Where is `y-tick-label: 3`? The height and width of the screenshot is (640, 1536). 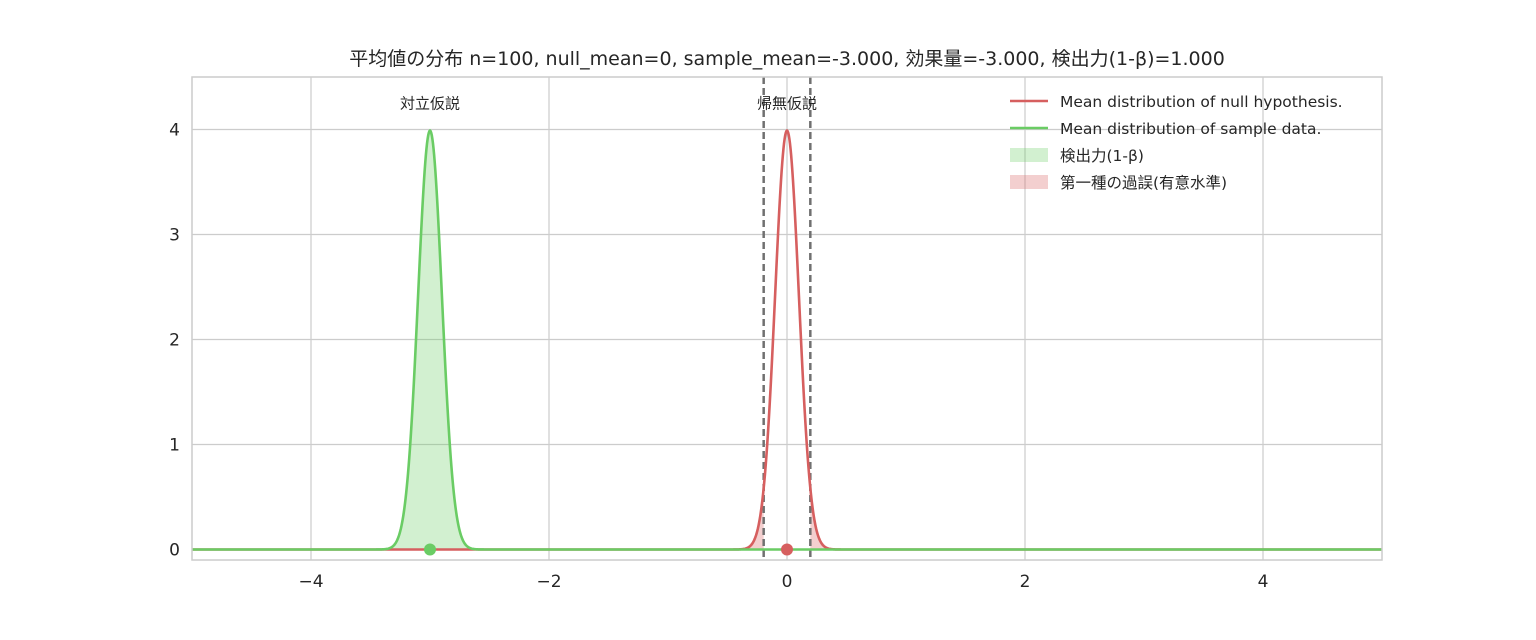 y-tick-label: 3 is located at coordinates (174, 236).